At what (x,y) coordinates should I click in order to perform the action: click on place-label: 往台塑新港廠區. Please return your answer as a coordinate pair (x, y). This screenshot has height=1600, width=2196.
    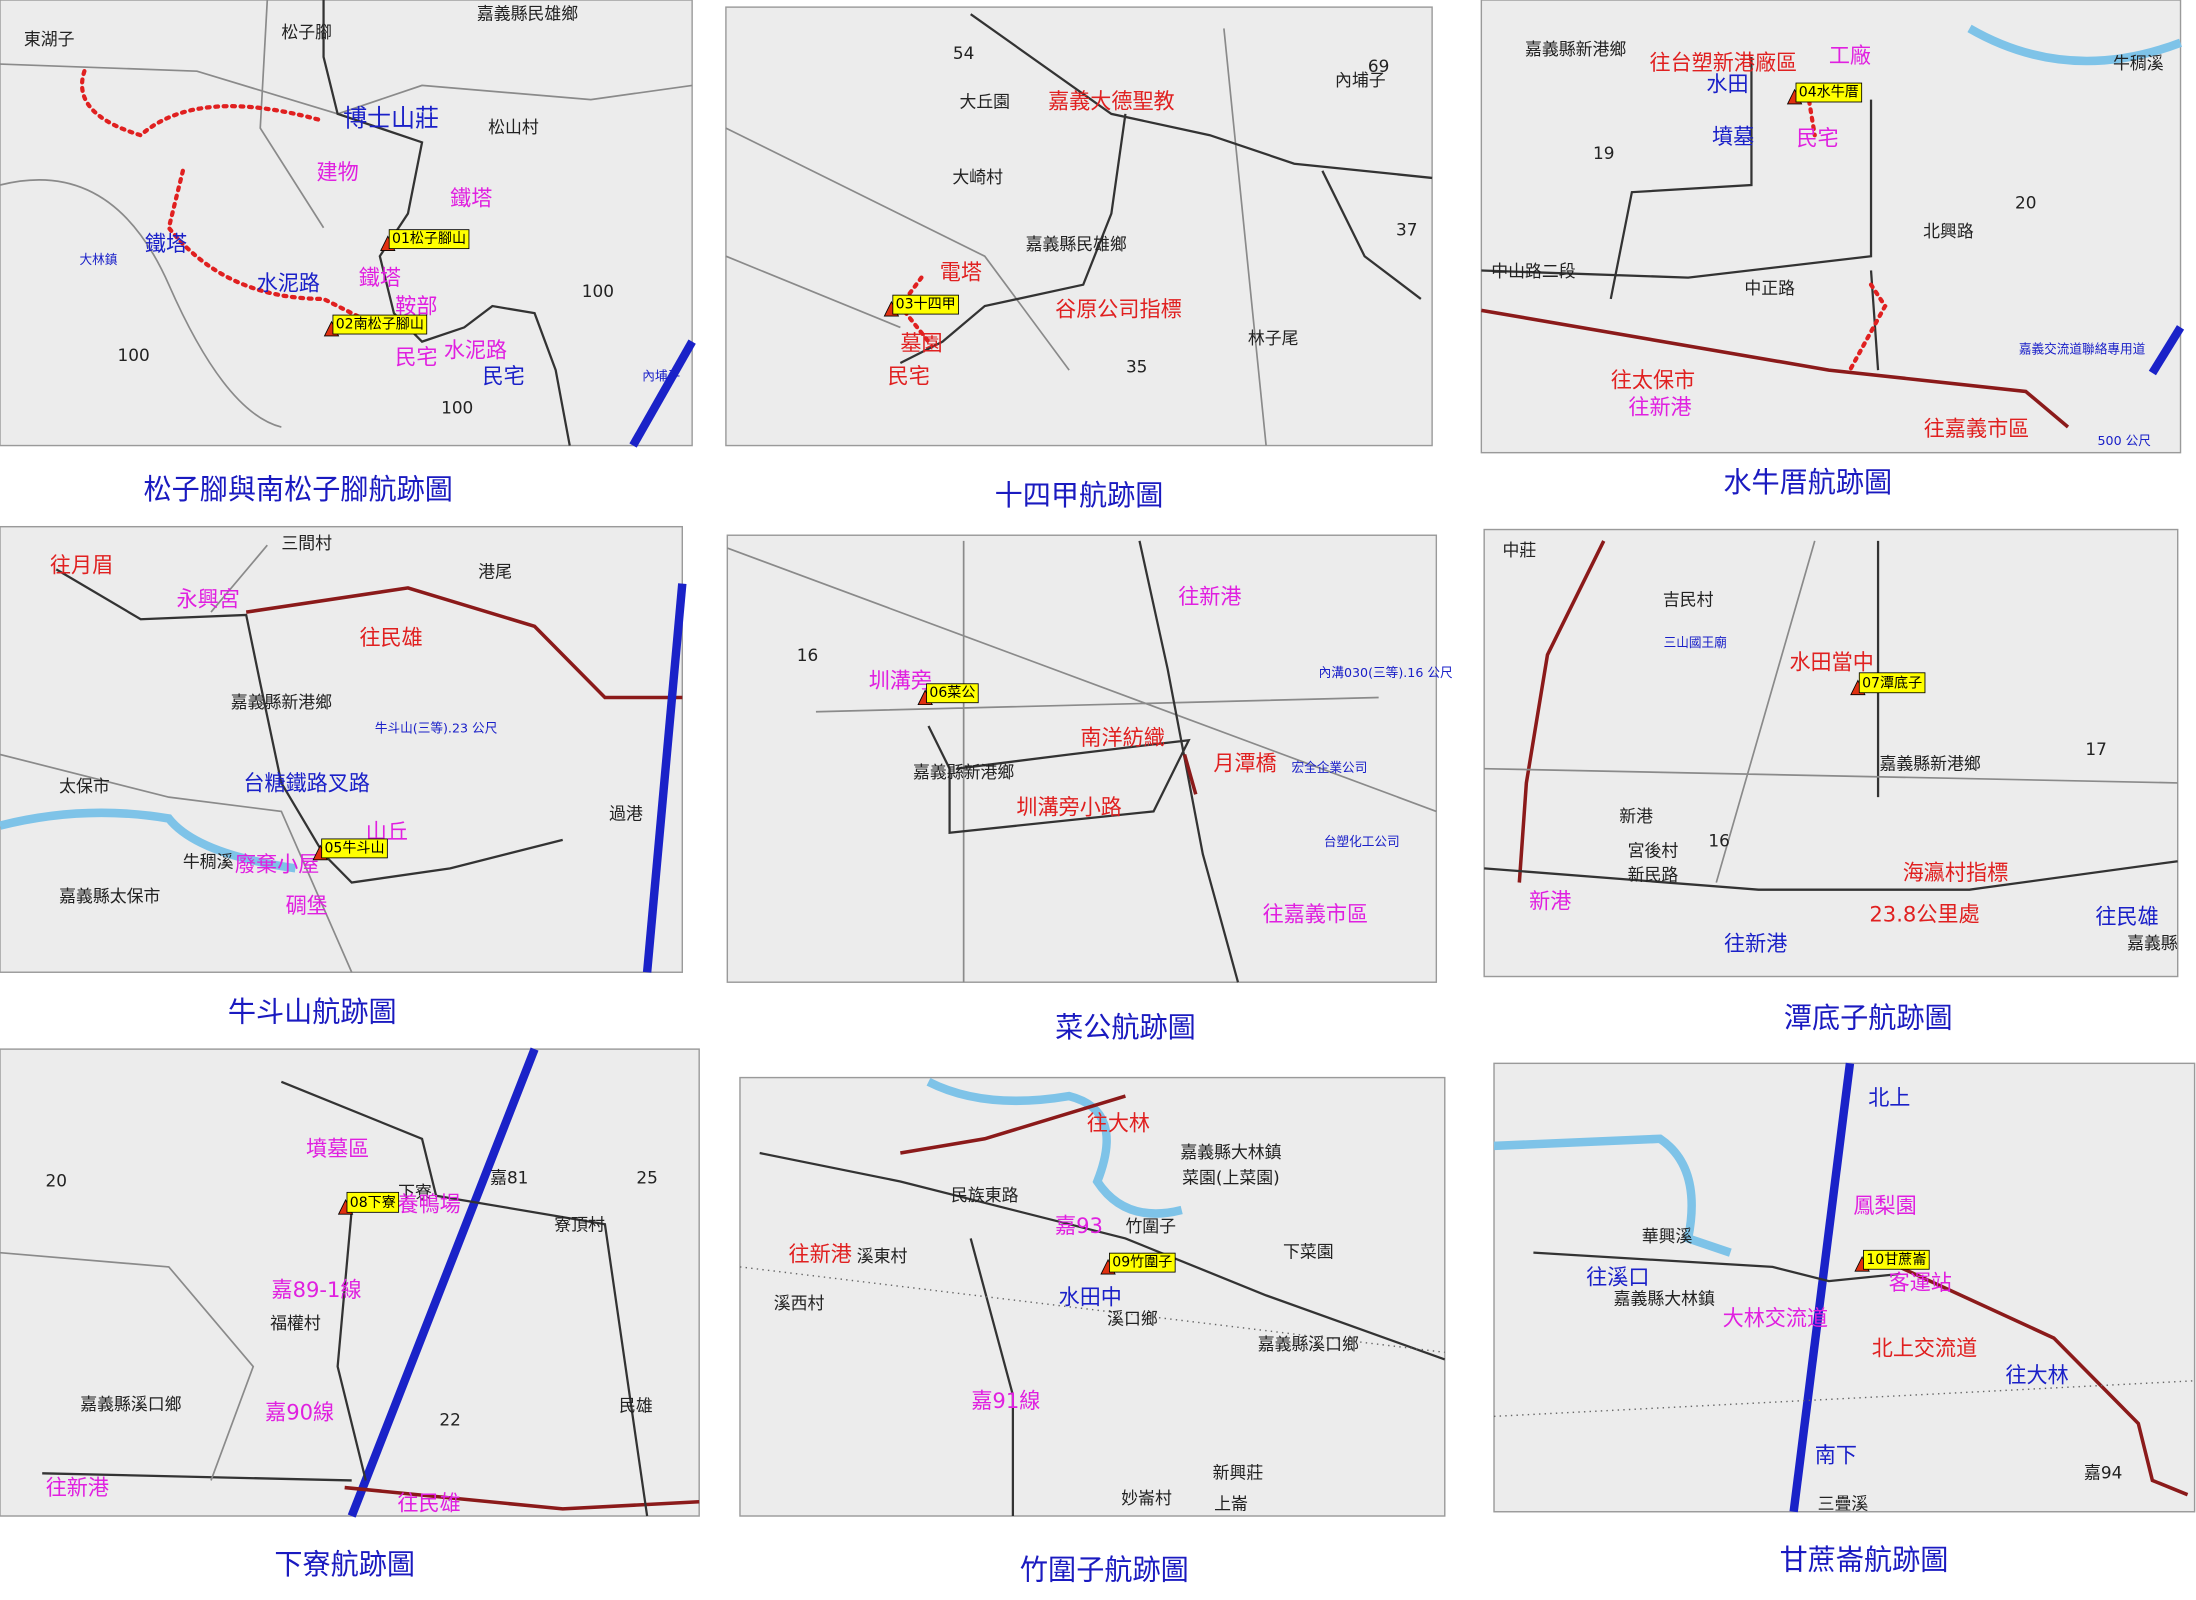
    Looking at the image, I should click on (1723, 63).